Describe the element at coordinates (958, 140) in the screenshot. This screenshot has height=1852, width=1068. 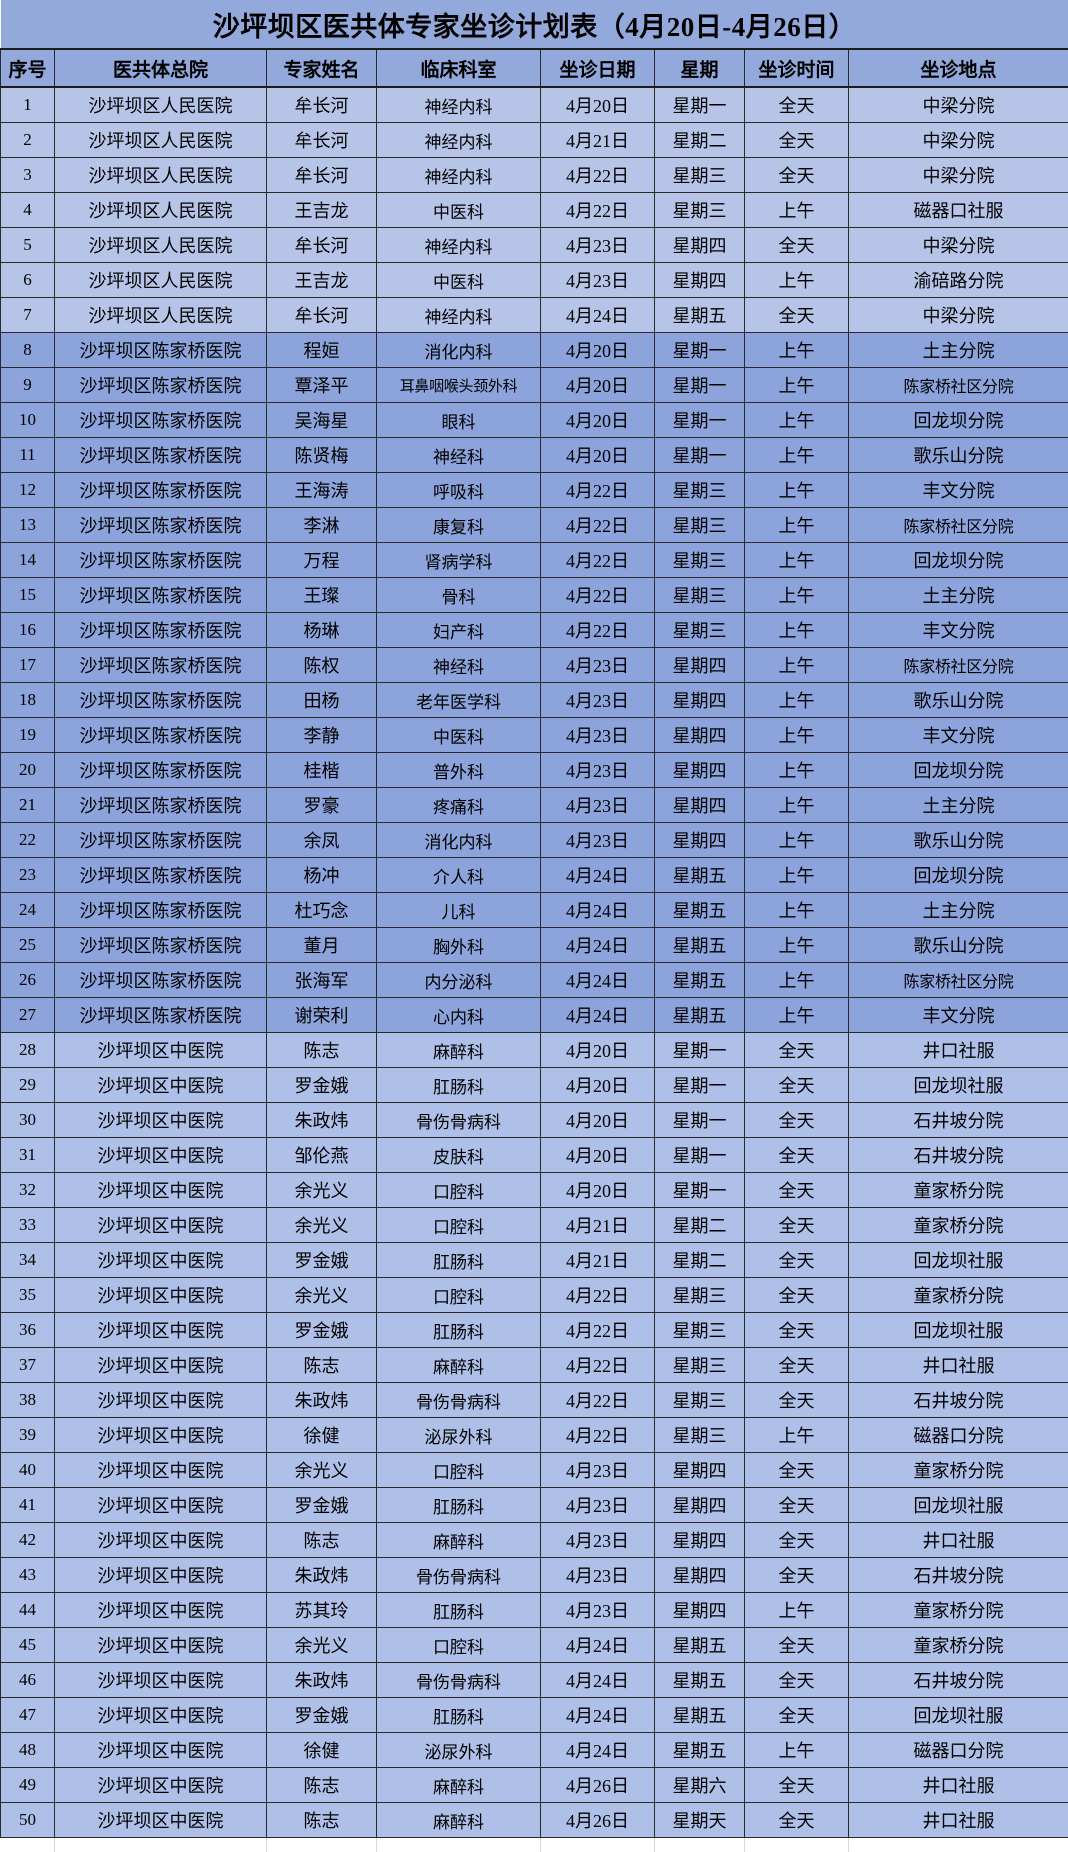
I see `cell-location: 中梁分院` at that location.